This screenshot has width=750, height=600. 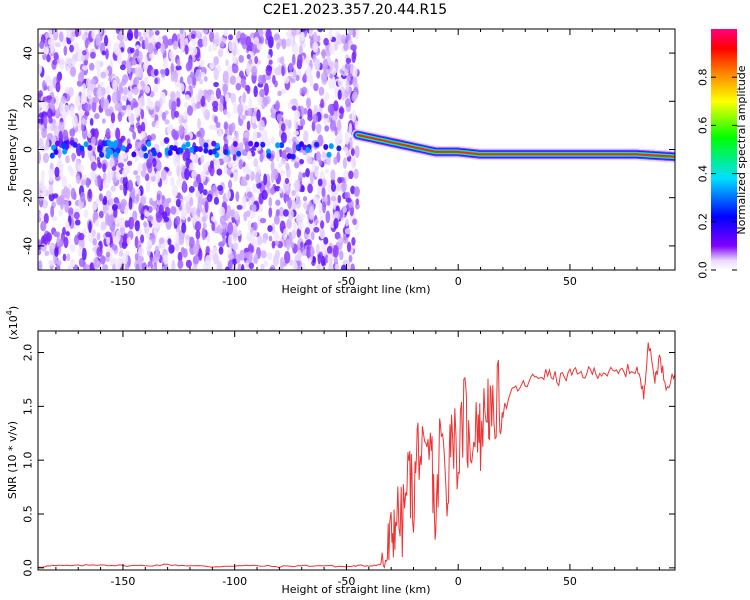 What do you see at coordinates (355, 289) in the screenshot?
I see `spectrogram-xlabel: Height of straight line (km)` at bounding box center [355, 289].